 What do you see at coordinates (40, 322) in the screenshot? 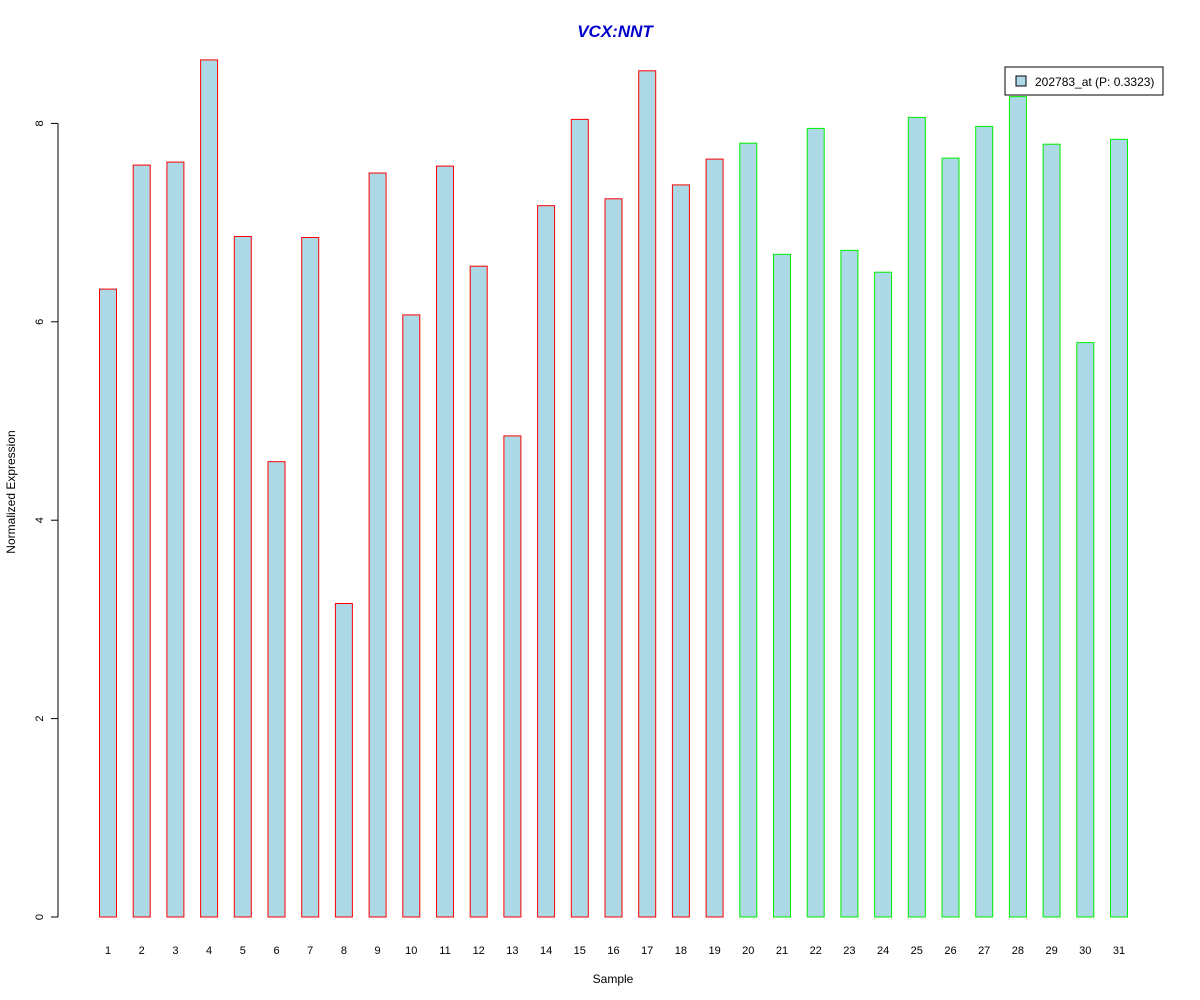
I see `y-tick-label: 6` at bounding box center [40, 322].